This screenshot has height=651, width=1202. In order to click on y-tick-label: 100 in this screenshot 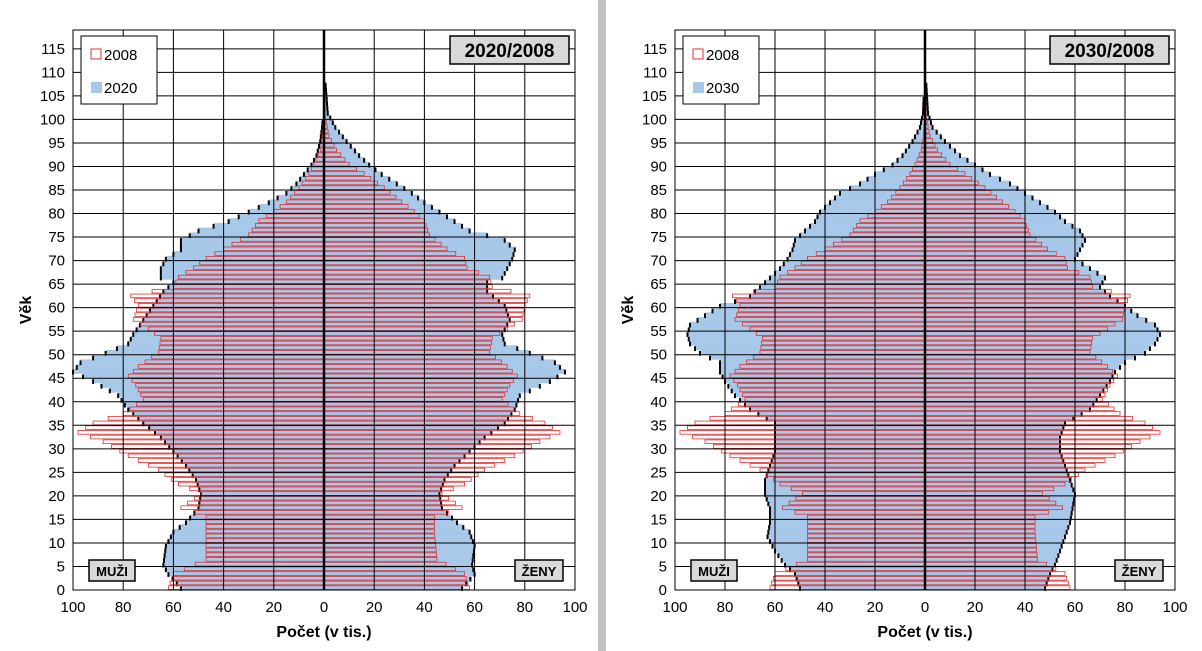, I will do `click(52, 119)`.